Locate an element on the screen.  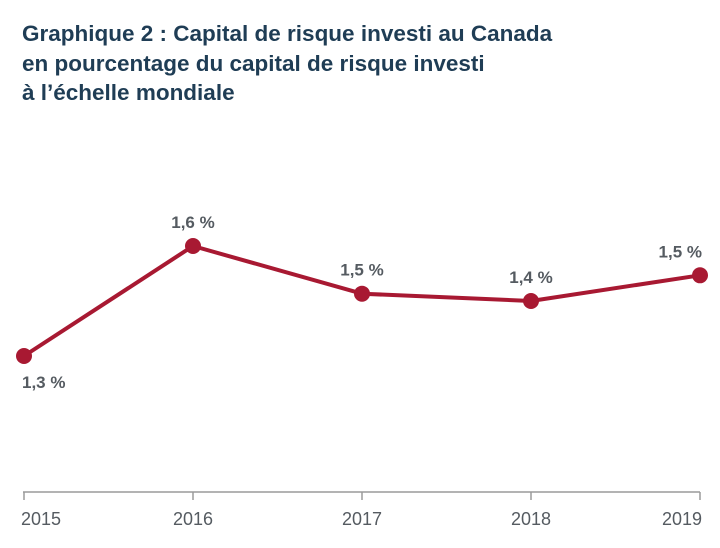
data-label: 1,3 % is located at coordinates (43, 382).